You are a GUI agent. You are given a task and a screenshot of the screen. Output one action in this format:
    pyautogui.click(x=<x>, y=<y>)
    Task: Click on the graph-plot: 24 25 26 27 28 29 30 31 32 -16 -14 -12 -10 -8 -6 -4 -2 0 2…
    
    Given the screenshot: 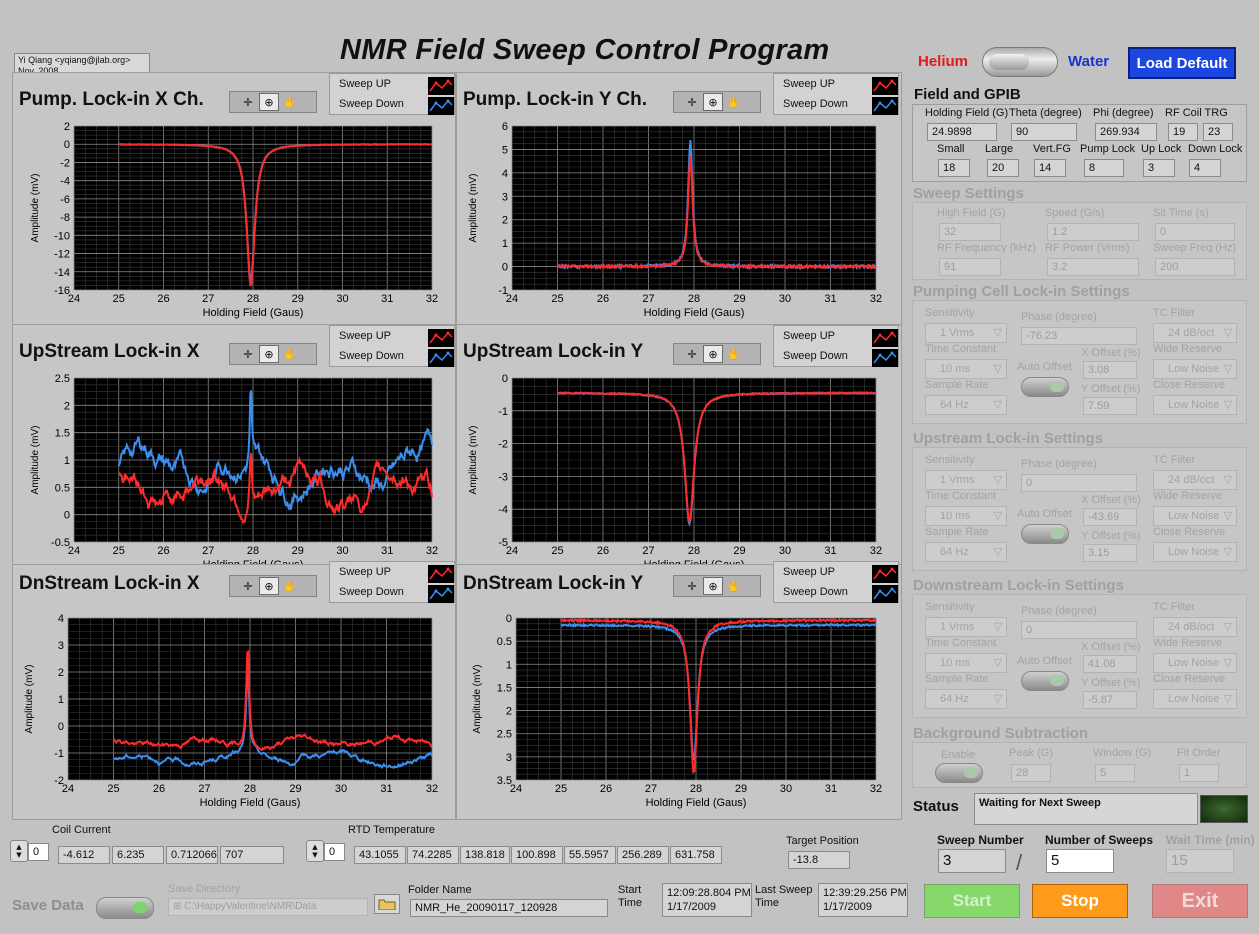 What is the action you would take?
    pyautogui.click(x=235, y=201)
    